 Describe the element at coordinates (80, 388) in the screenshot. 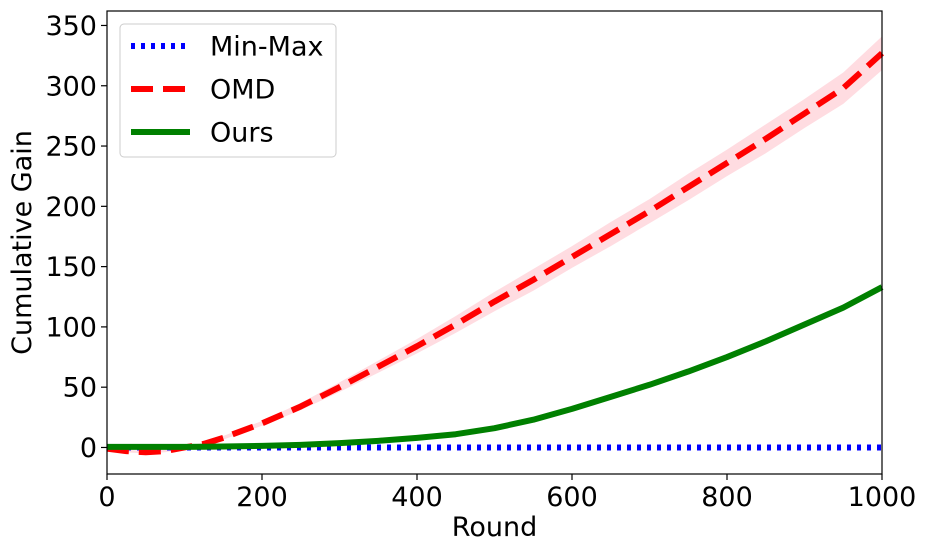

I see `y-tick-label: 50` at that location.